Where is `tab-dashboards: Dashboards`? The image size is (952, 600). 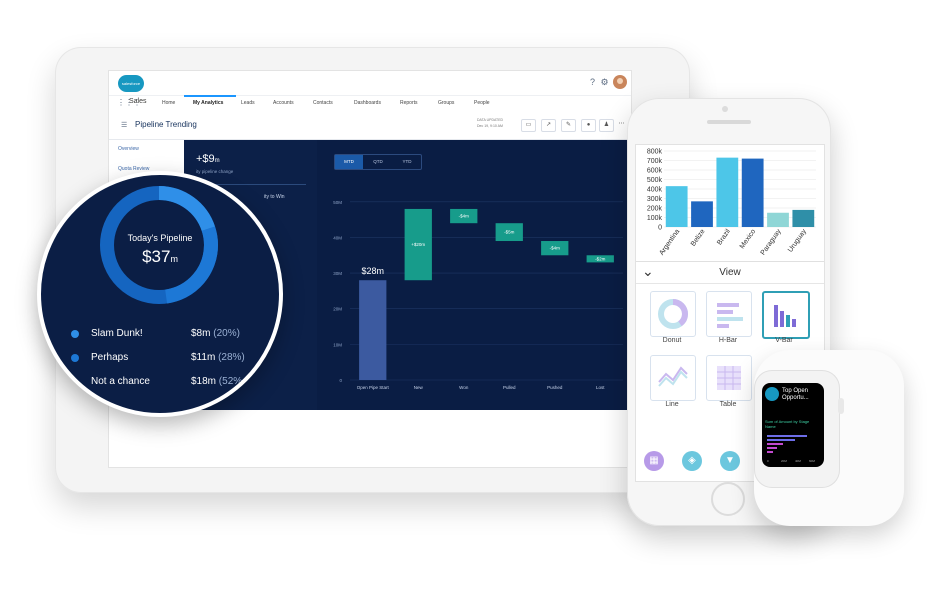
tab-dashboards: Dashboards is located at coordinates (367, 103).